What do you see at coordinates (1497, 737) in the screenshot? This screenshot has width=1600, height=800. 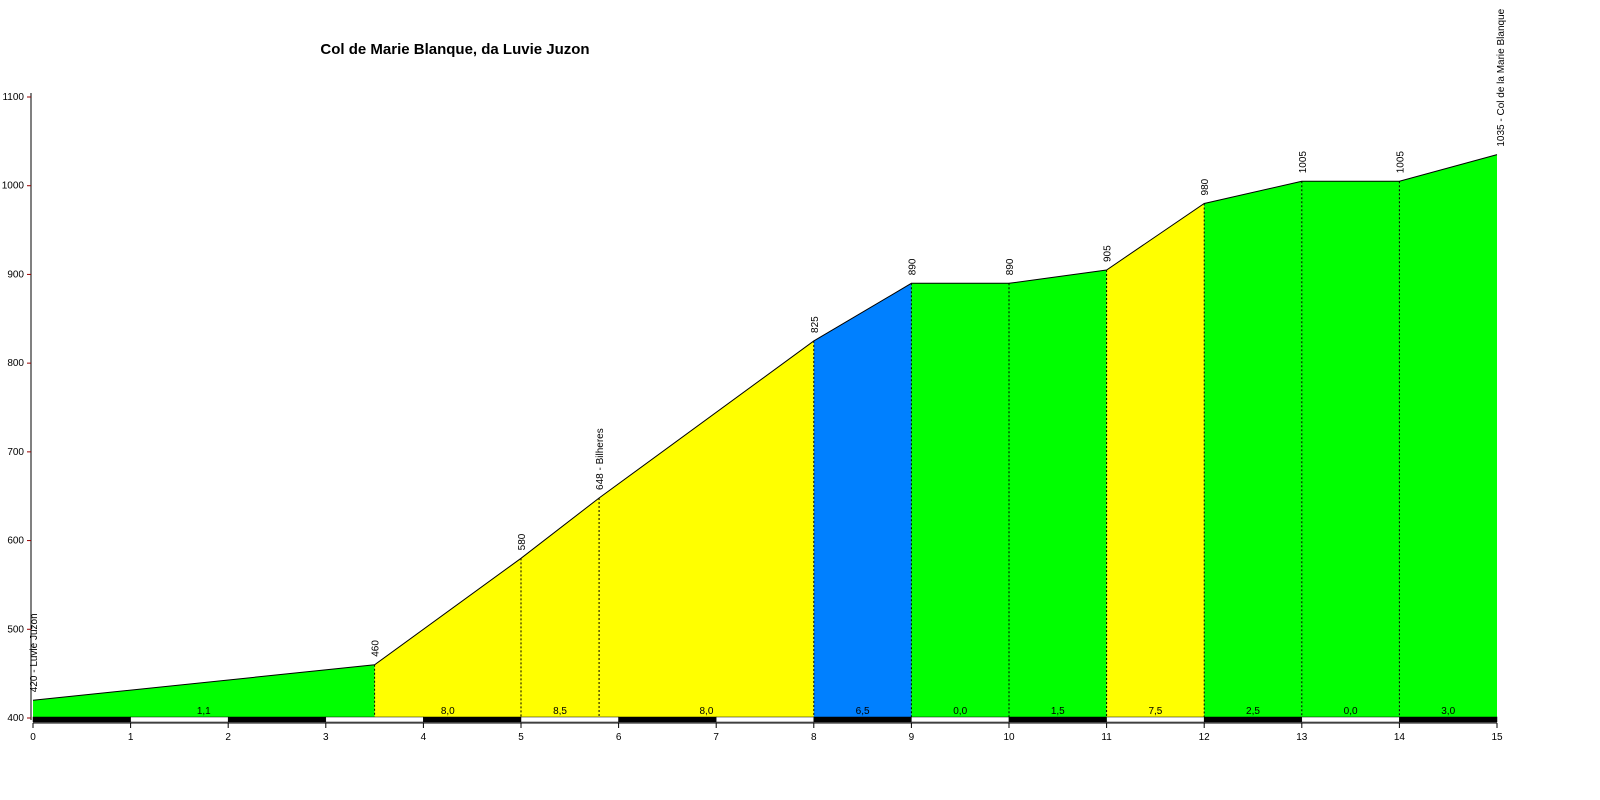 I see `x-tick-label: 15` at bounding box center [1497, 737].